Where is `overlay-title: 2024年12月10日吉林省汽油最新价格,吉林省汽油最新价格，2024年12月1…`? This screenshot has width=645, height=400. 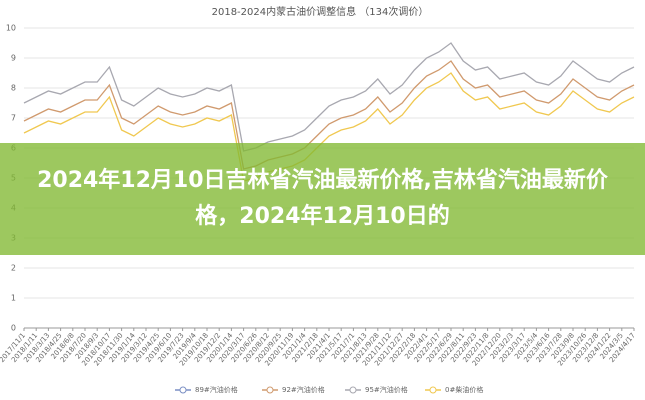
overlay-title: 2024年12月10日吉林省汽油最新价格,吉林省汽油最新价格，2024年12月1… is located at coordinates (322, 198).